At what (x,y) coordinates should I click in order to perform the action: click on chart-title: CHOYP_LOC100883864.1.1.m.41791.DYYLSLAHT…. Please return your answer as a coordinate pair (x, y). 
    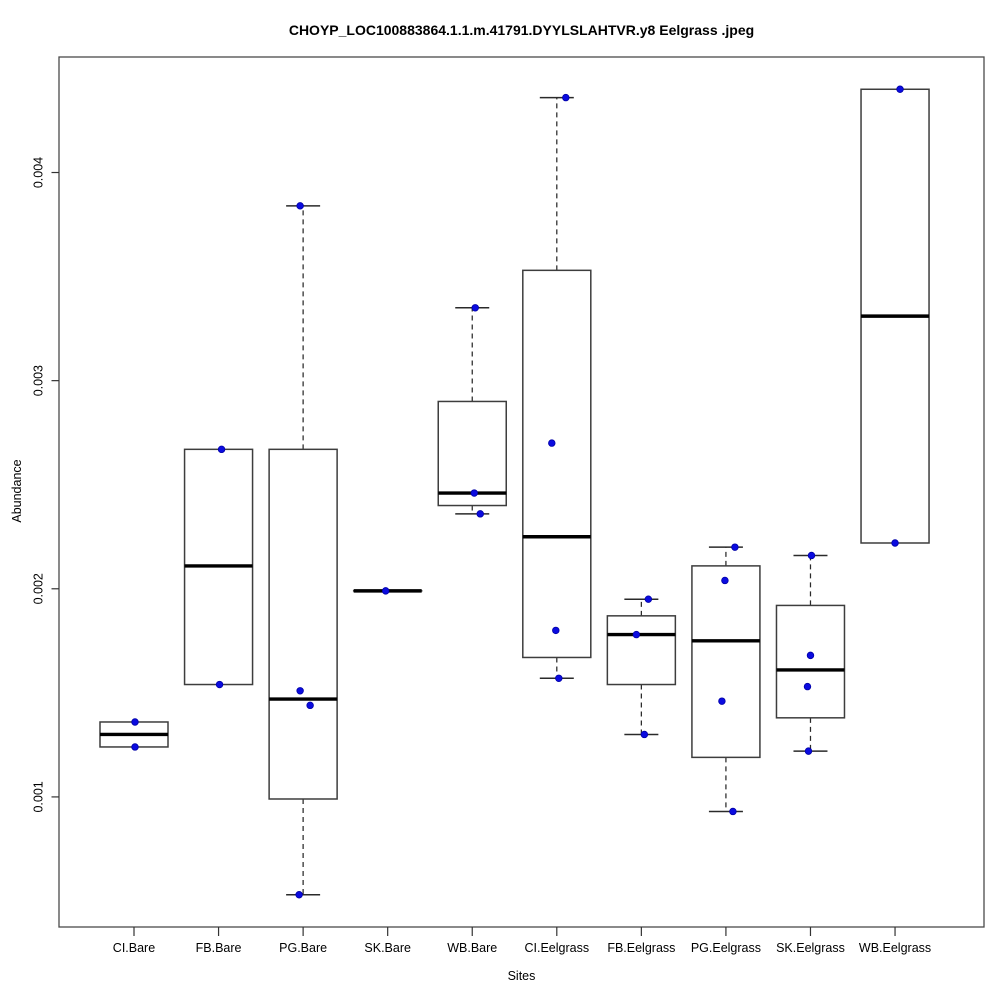
    Looking at the image, I should click on (521, 30).